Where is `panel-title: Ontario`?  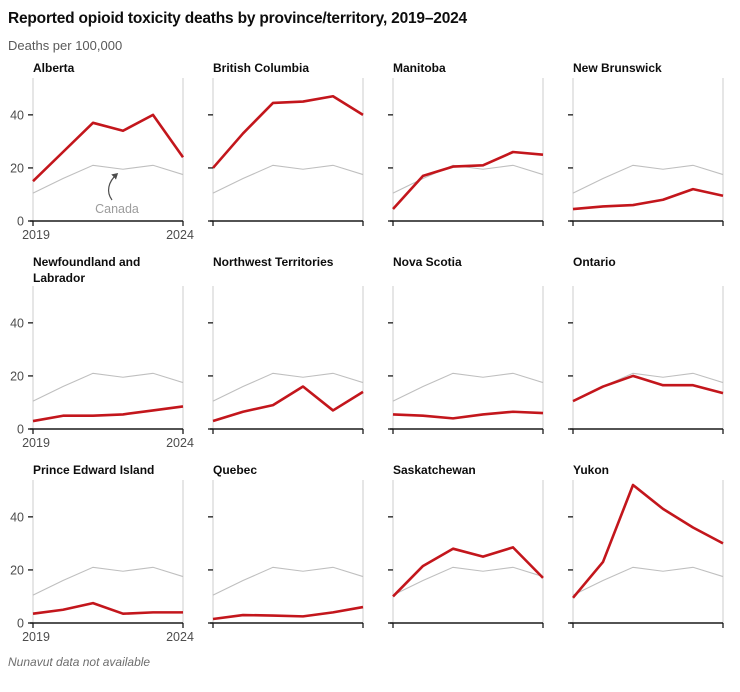 panel-title: Ontario is located at coordinates (594, 262).